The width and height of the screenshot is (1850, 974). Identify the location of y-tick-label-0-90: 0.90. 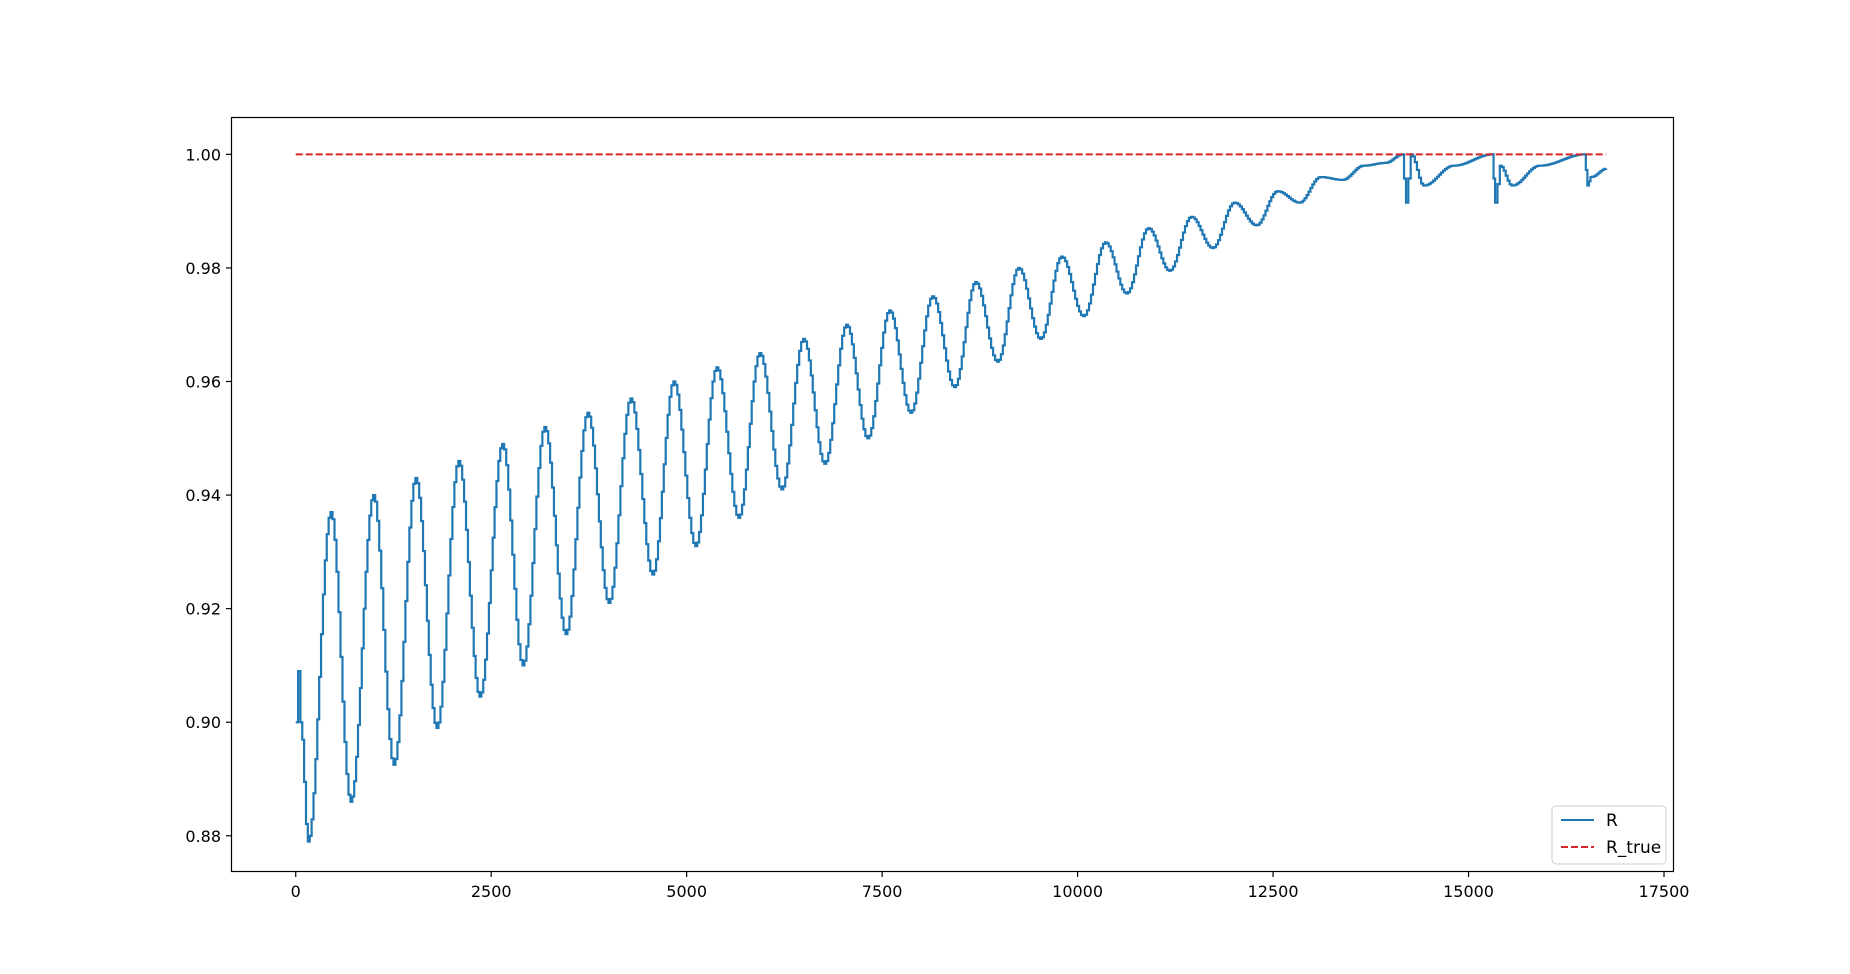
(203, 722).